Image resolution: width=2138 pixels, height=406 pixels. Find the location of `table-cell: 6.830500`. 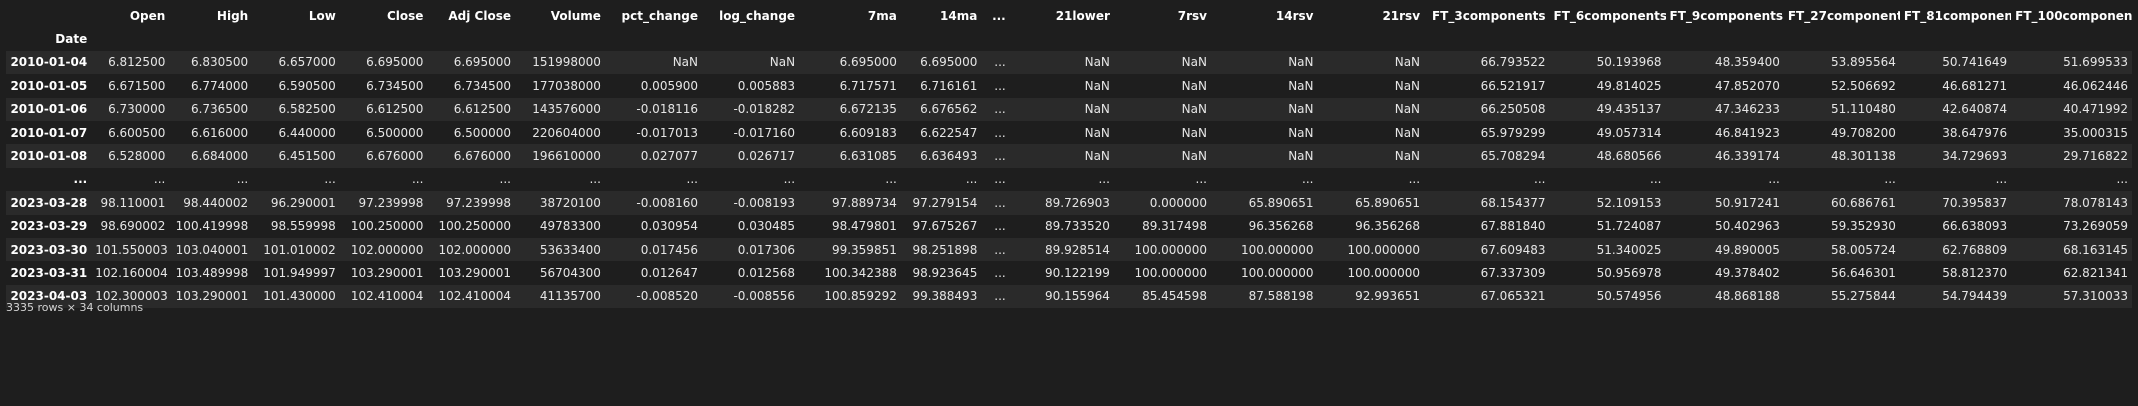

table-cell: 6.830500 is located at coordinates (211, 62).